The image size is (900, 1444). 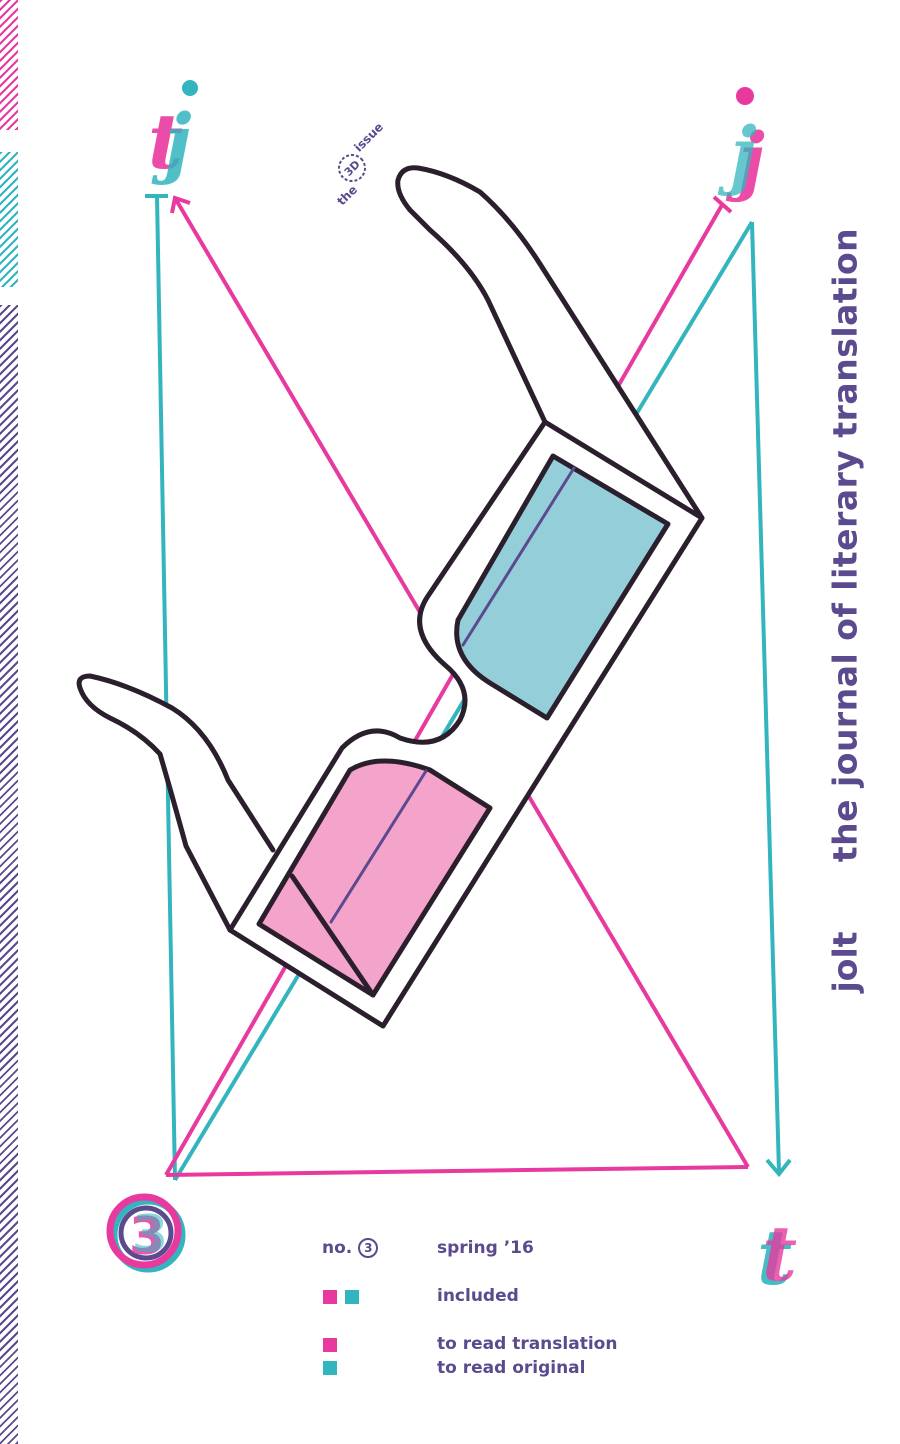 What do you see at coordinates (352, 1297) in the screenshot?
I see `teal-swatch` at bounding box center [352, 1297].